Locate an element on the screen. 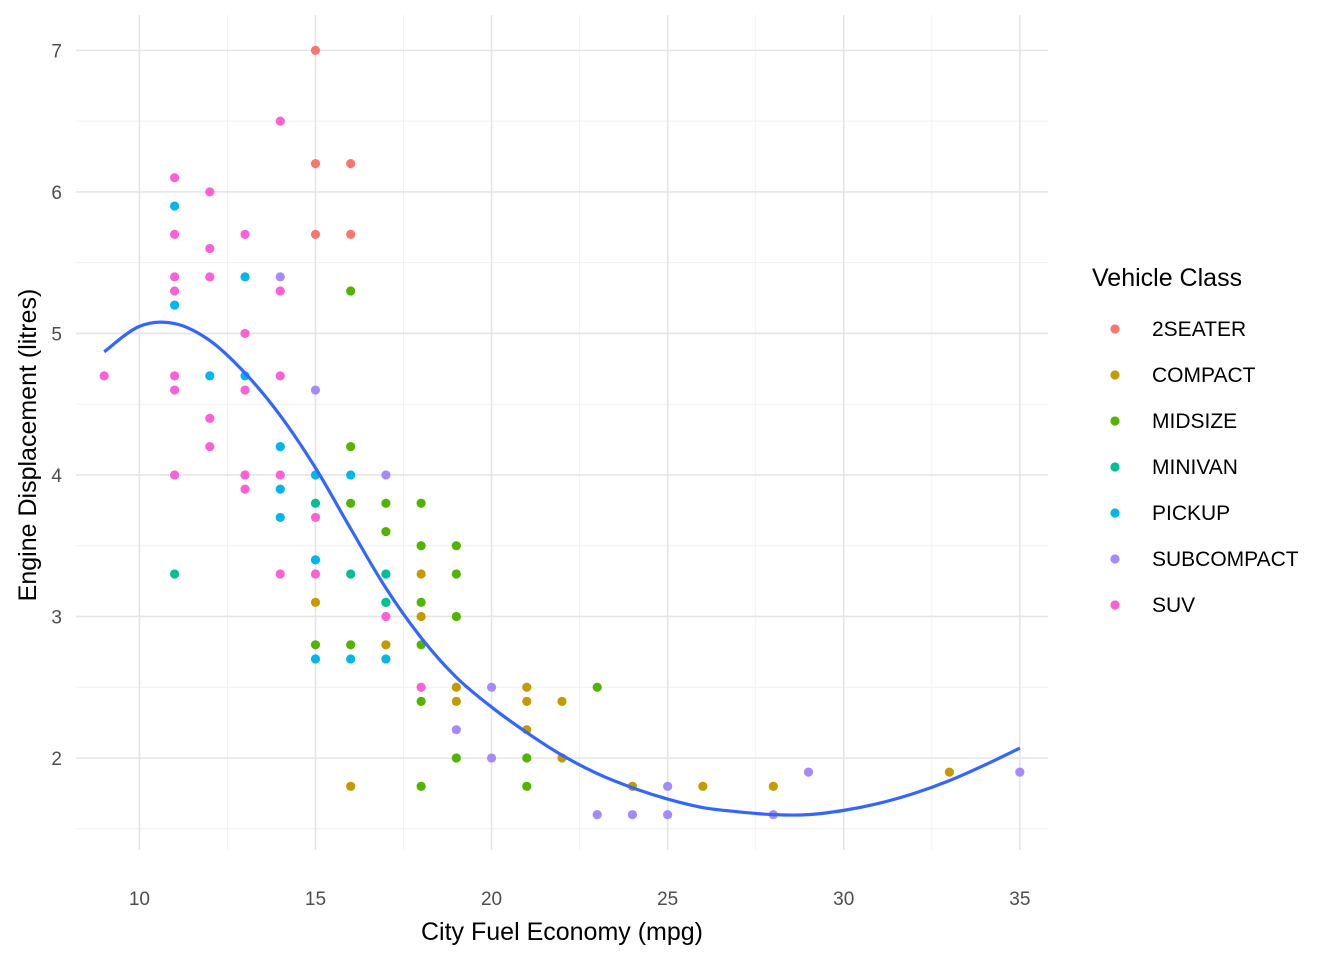 Image resolution: width=1344 pixels, height=960 pixels. y-tick-label: 4 is located at coordinates (56, 476).